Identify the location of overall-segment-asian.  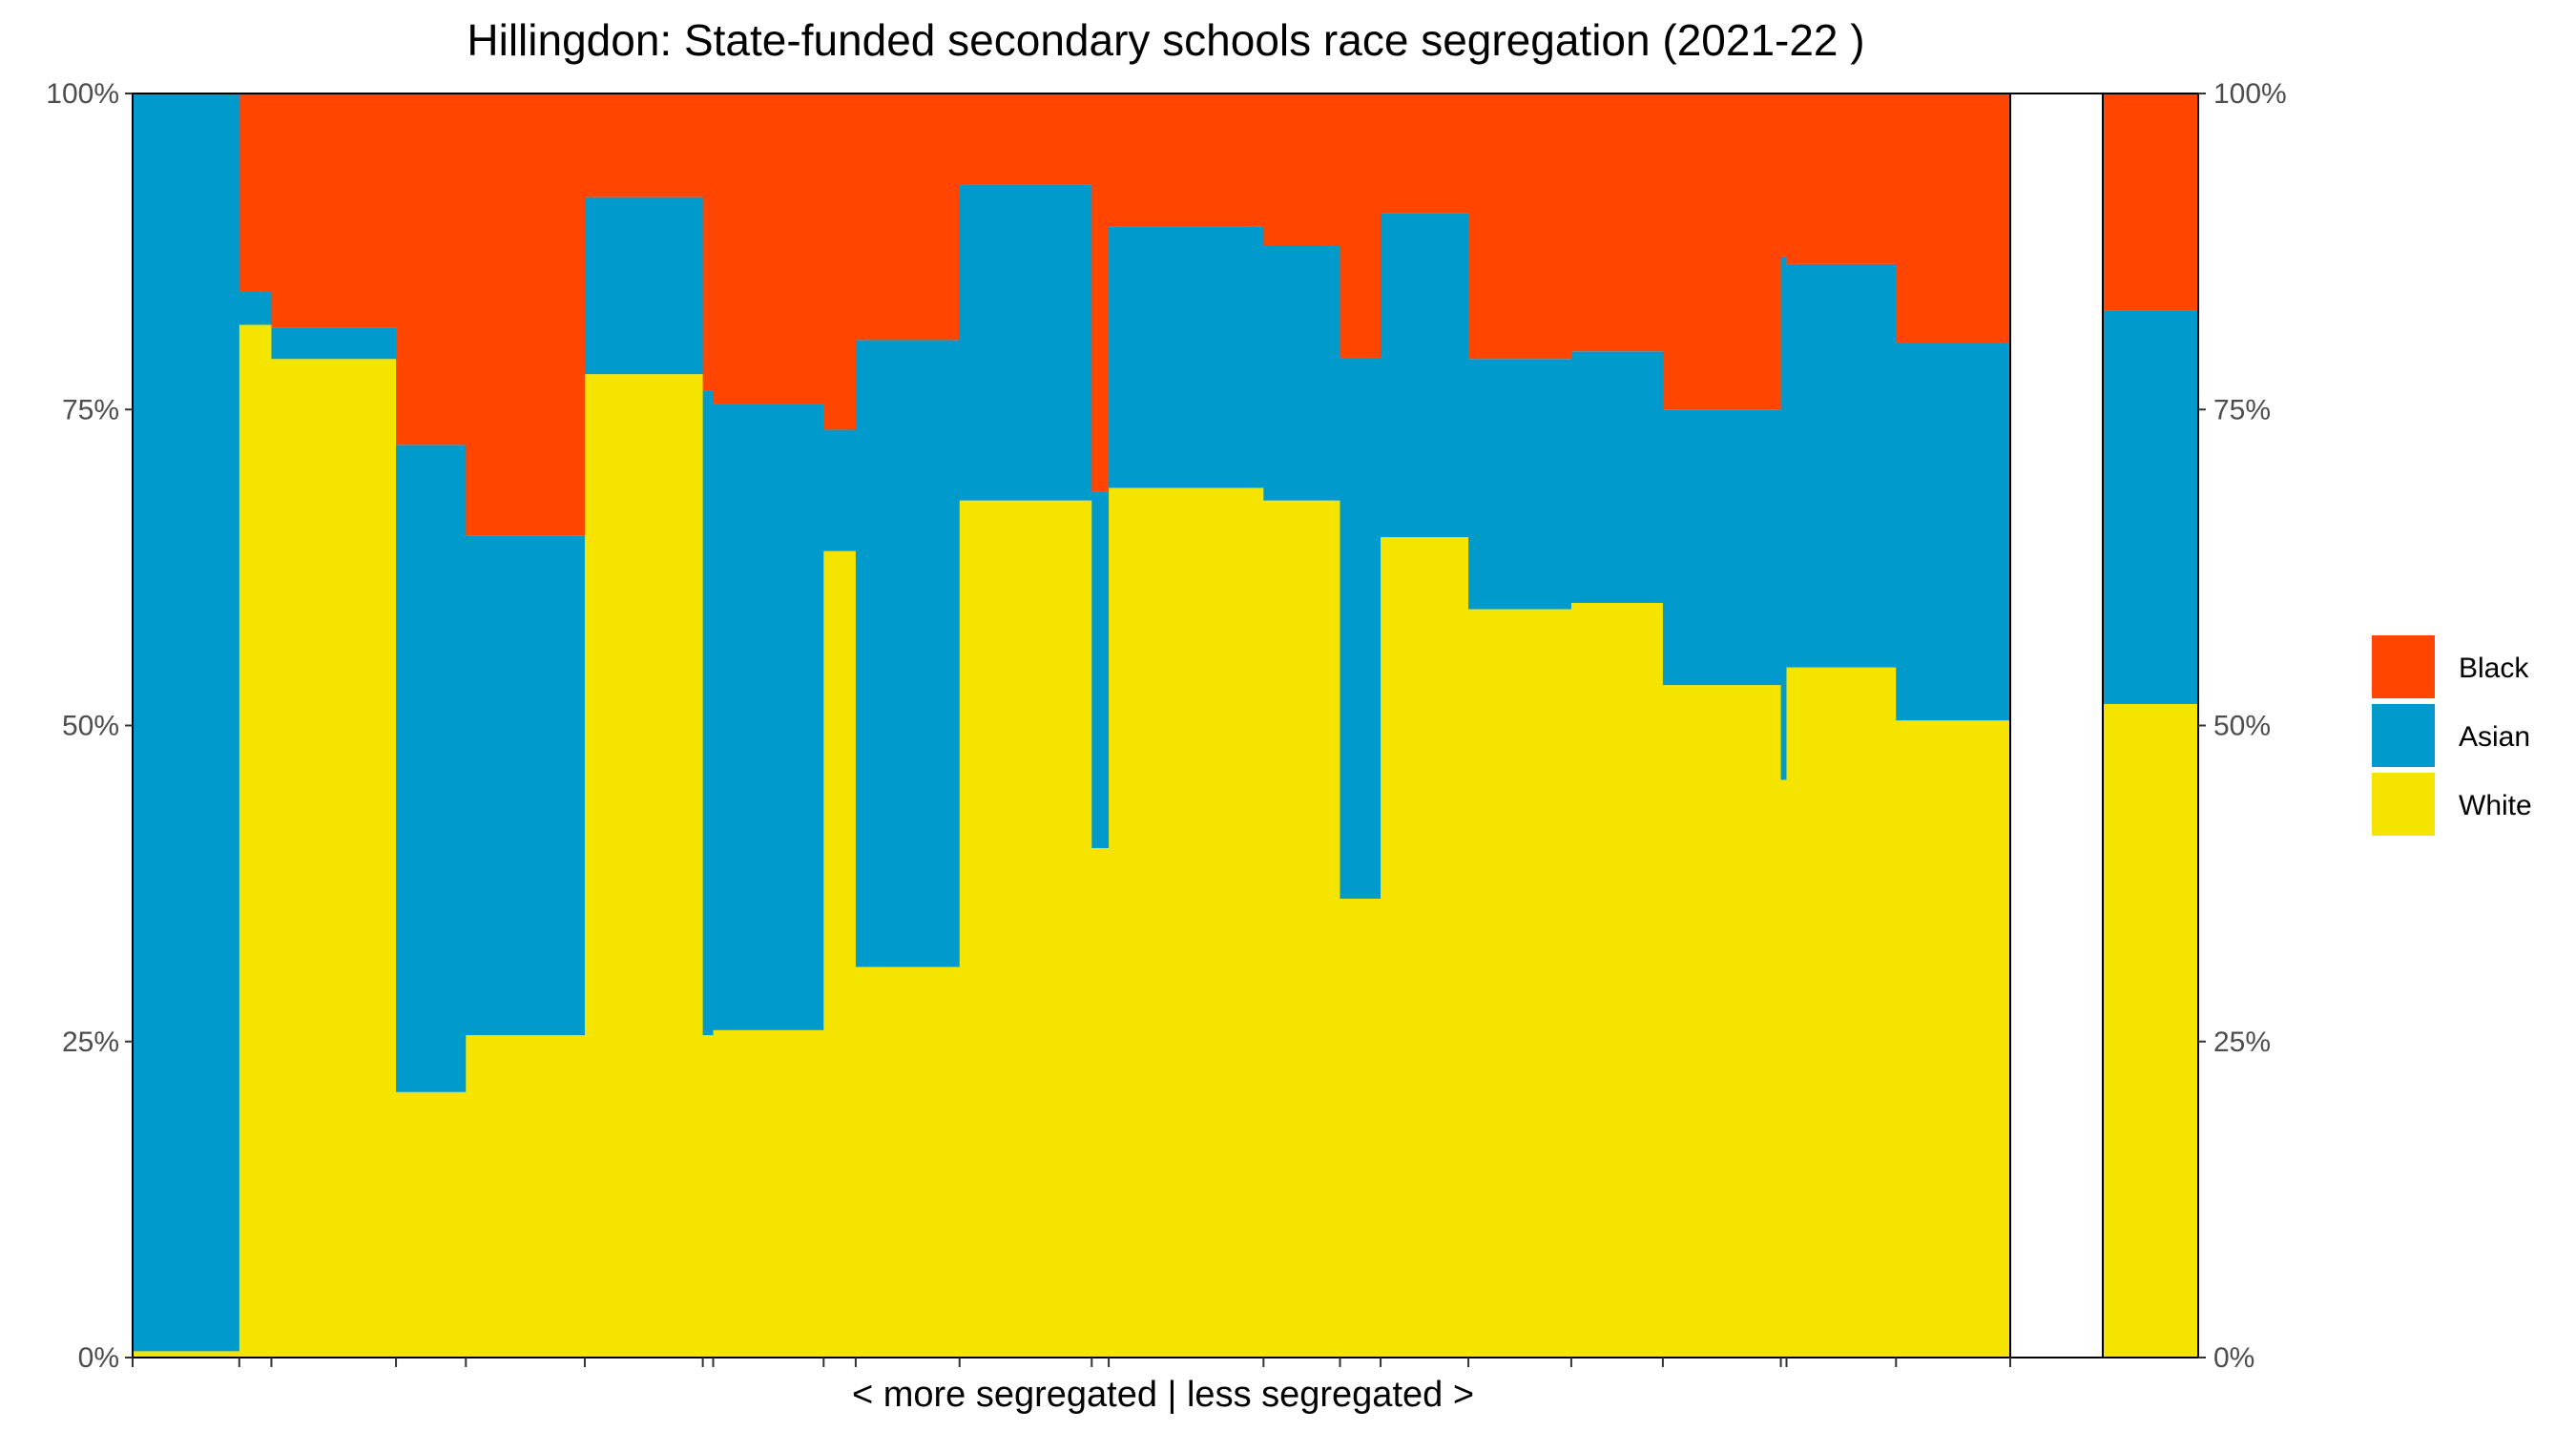
(2150, 507).